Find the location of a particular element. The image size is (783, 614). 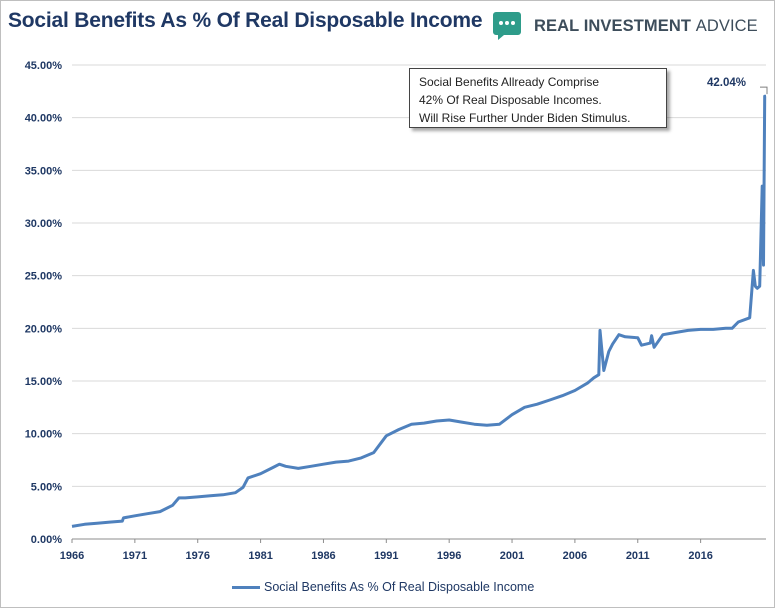

logo-text-light: ADVICE is located at coordinates (726, 25).